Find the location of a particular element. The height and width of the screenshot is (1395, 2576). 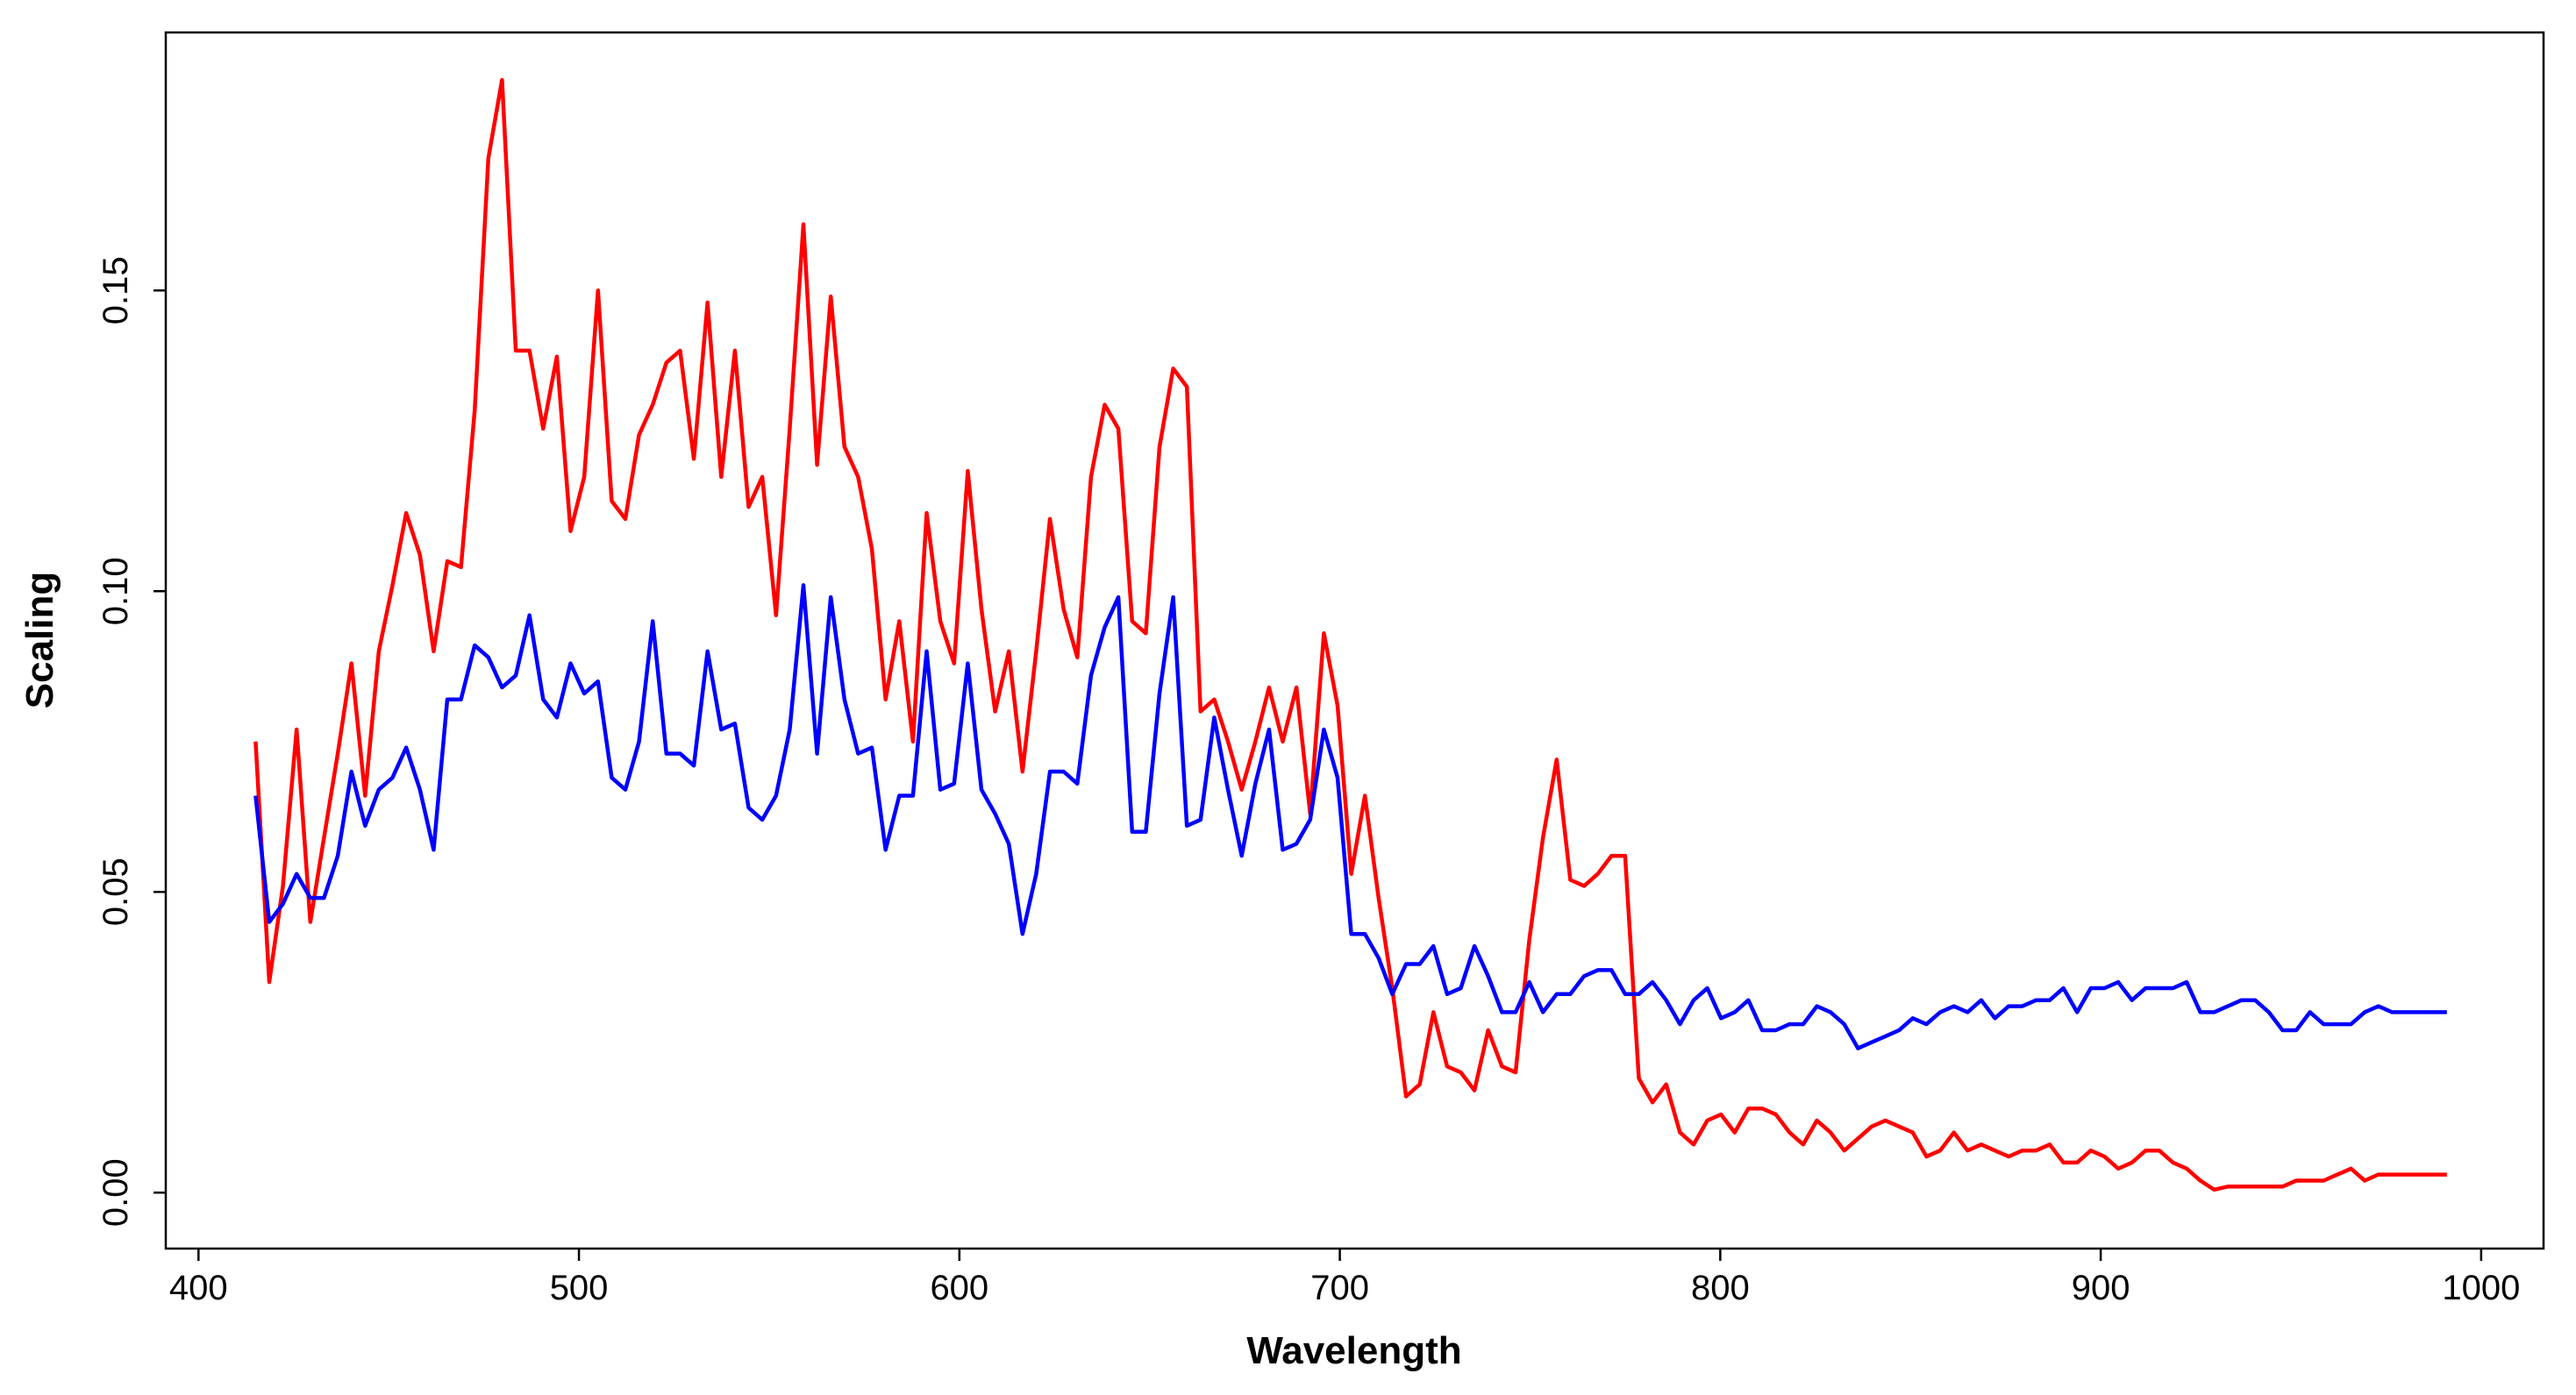

y-tick-label: 0.15 is located at coordinates (116, 290).